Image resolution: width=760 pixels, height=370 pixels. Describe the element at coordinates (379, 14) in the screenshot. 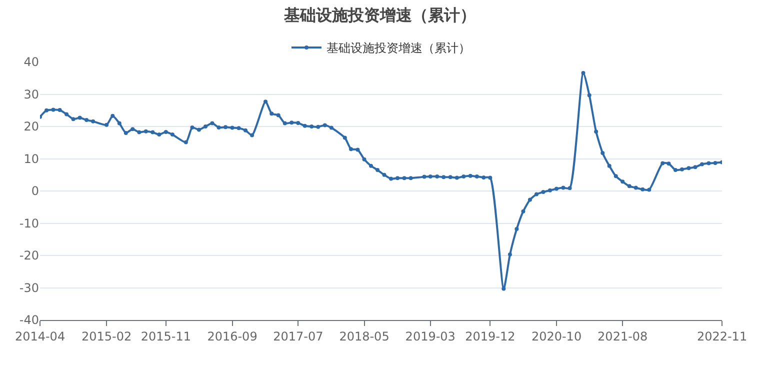

I see `chart-title: 基础设施投资增速（累计）` at that location.